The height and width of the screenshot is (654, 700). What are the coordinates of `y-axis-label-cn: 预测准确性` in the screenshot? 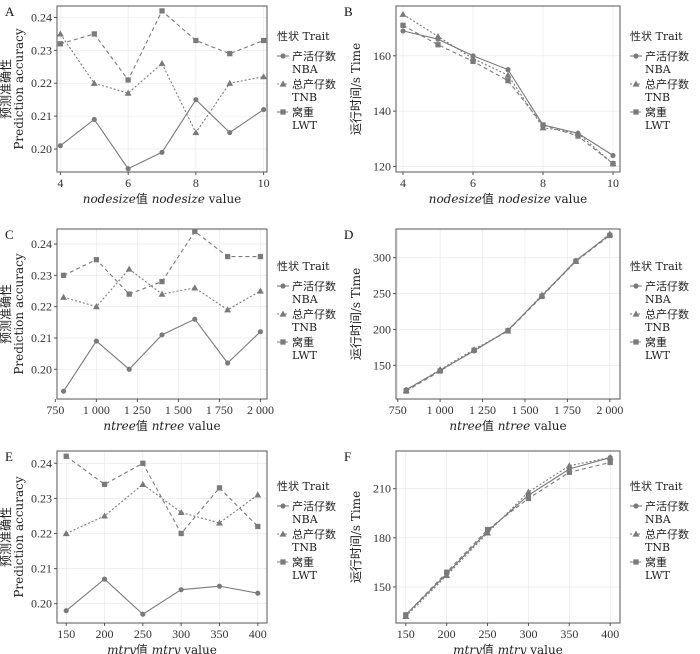 It's located at (6, 537).